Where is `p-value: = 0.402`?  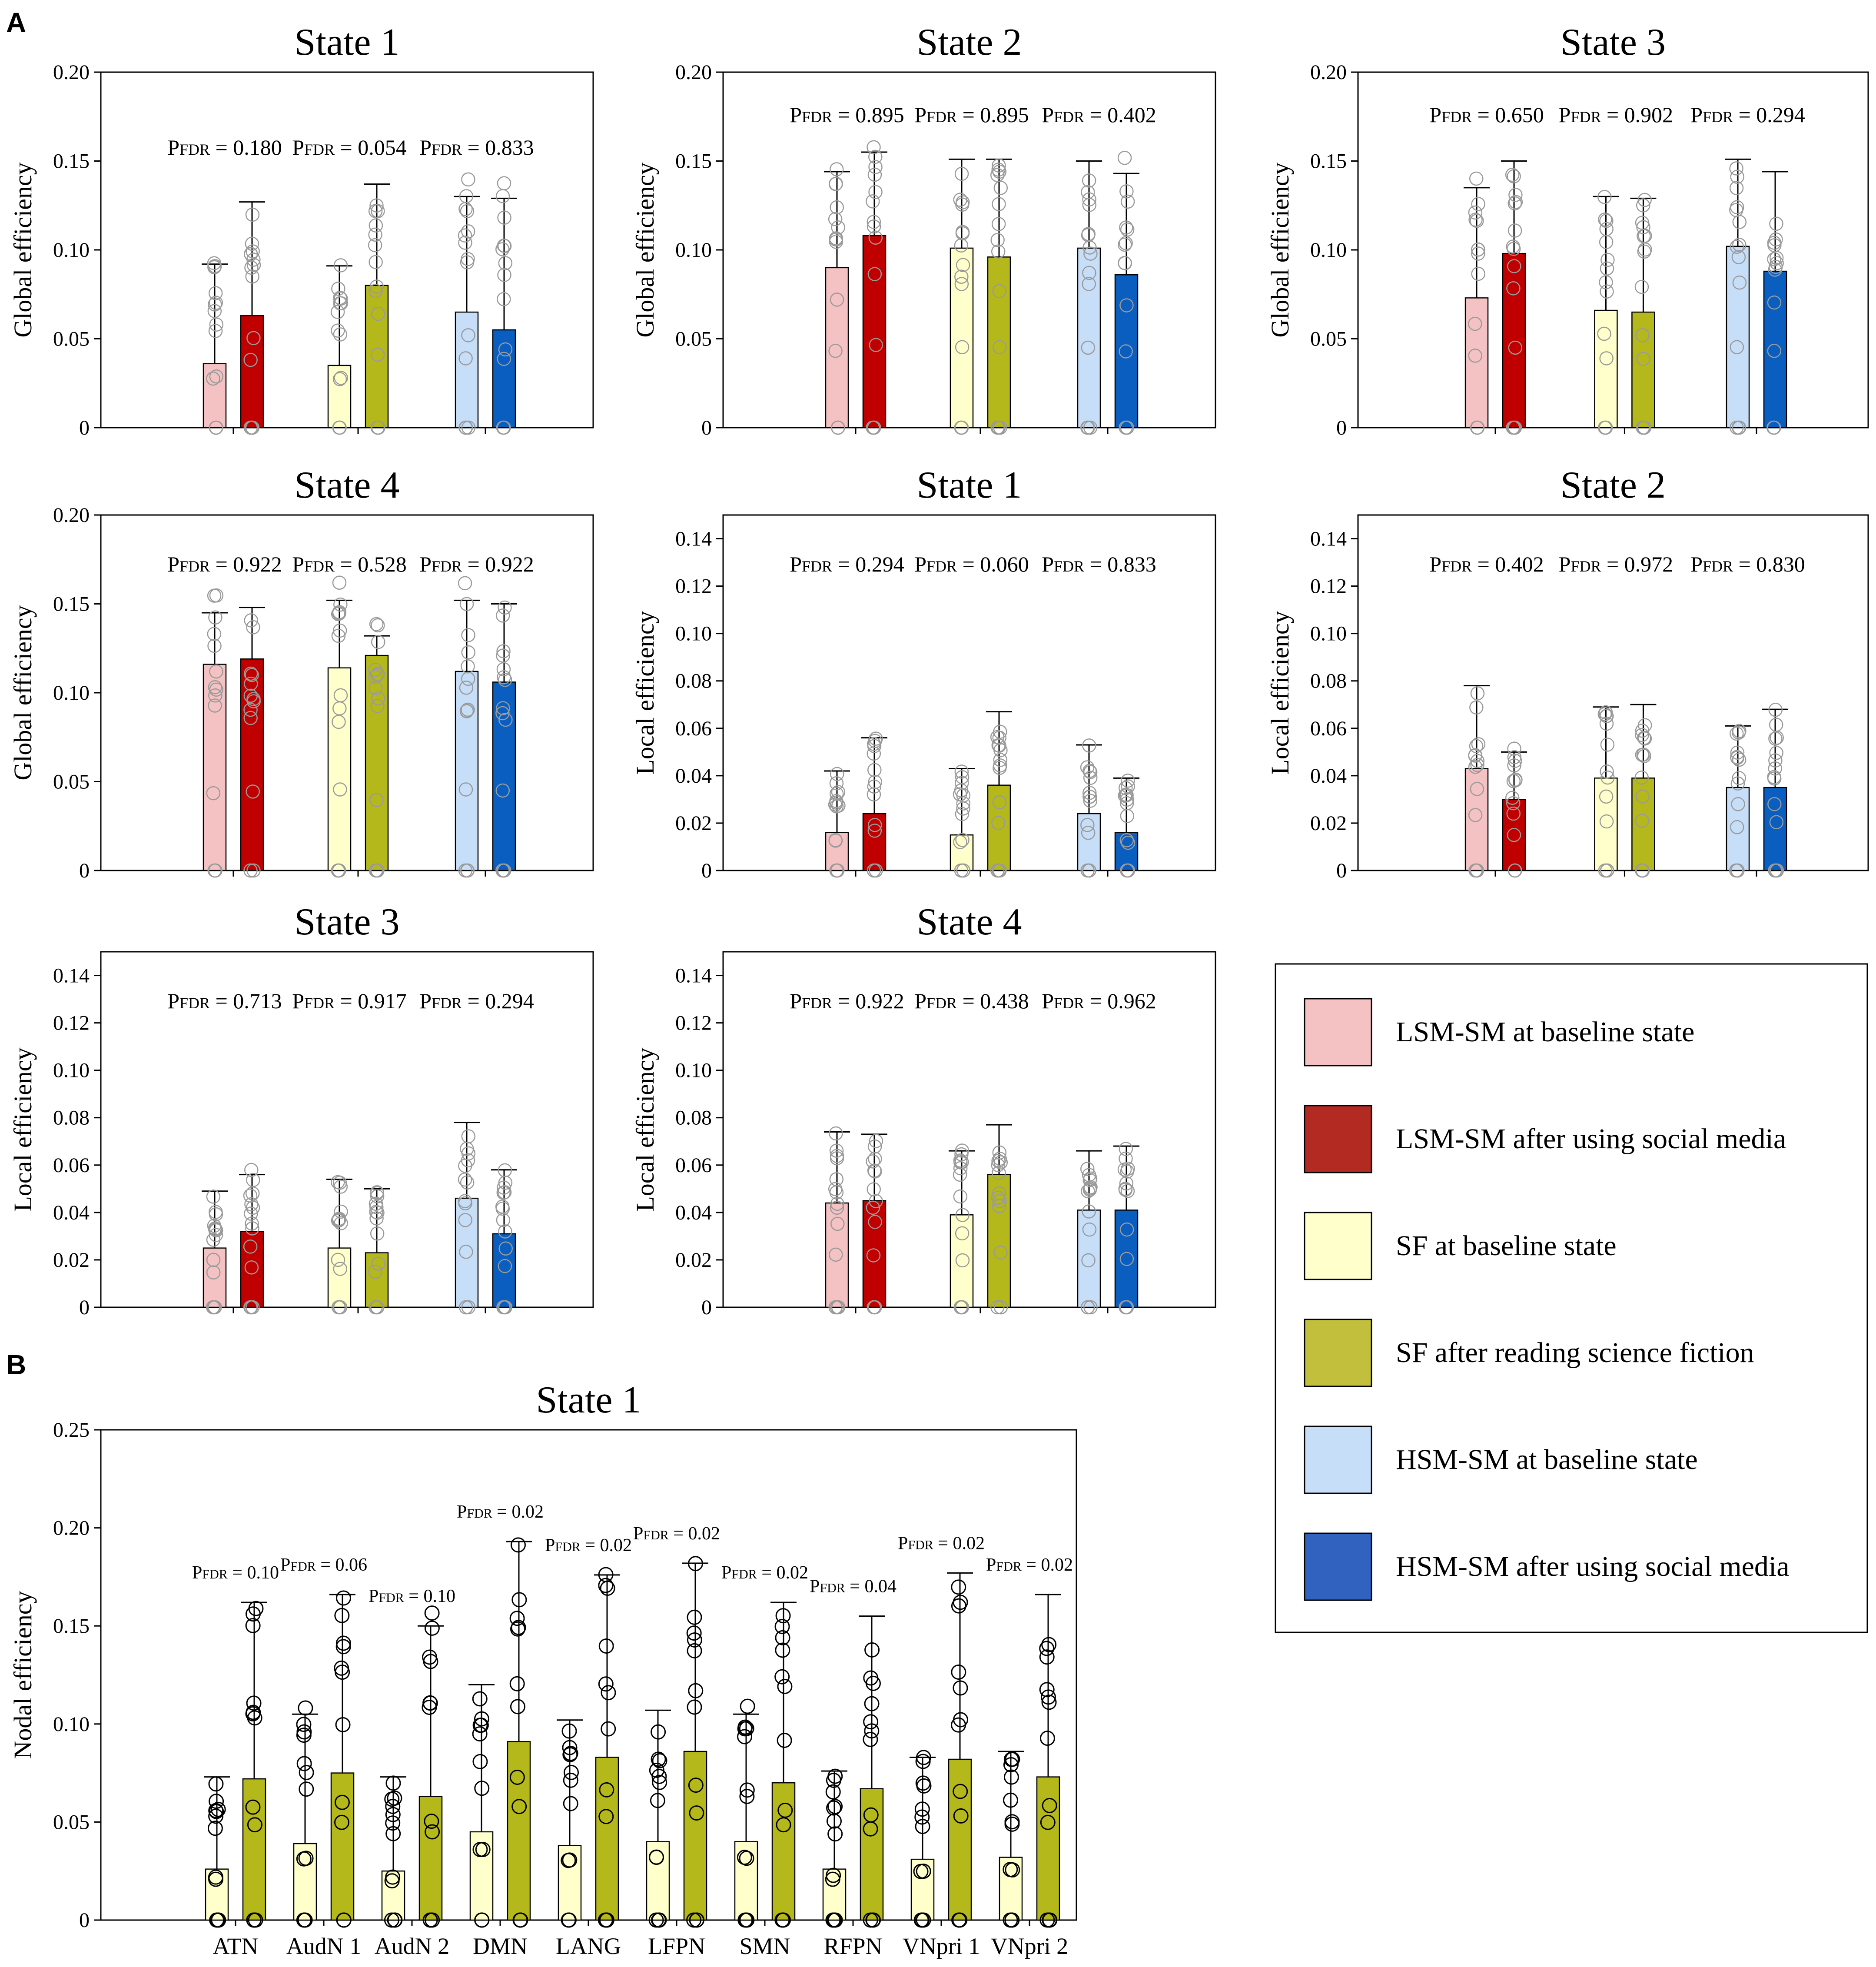 p-value: = 0.402 is located at coordinates (1508, 564).